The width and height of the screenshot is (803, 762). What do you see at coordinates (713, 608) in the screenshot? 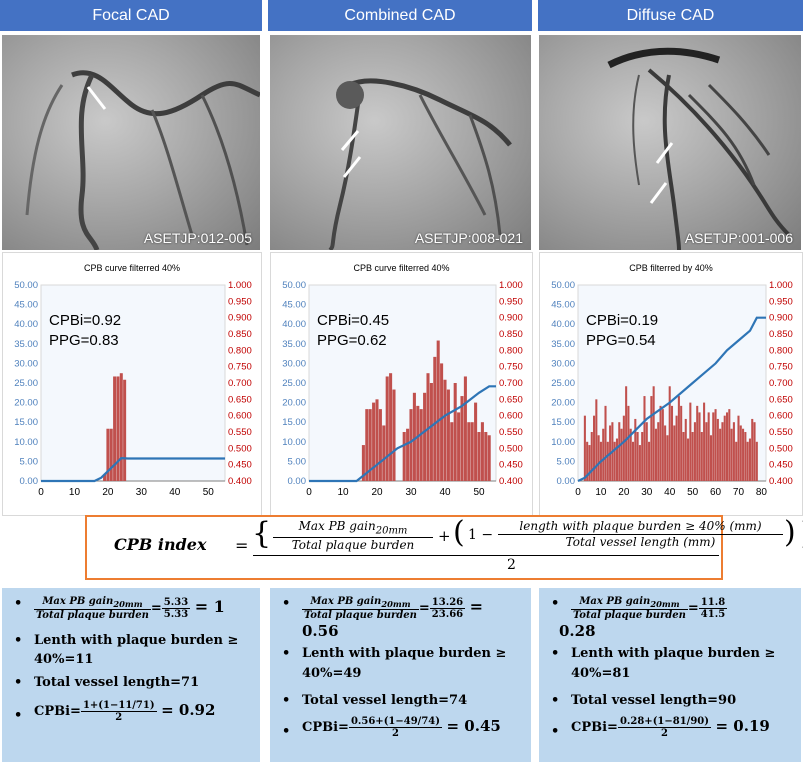
I see `result-fraction: 11.8 41.5` at bounding box center [713, 608].